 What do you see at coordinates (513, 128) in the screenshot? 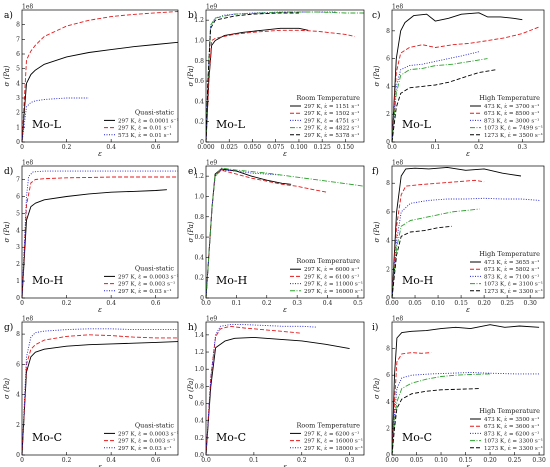
I see `legend-entry: 1073 K, ε̇ = 7499 s⁻¹` at bounding box center [513, 128].